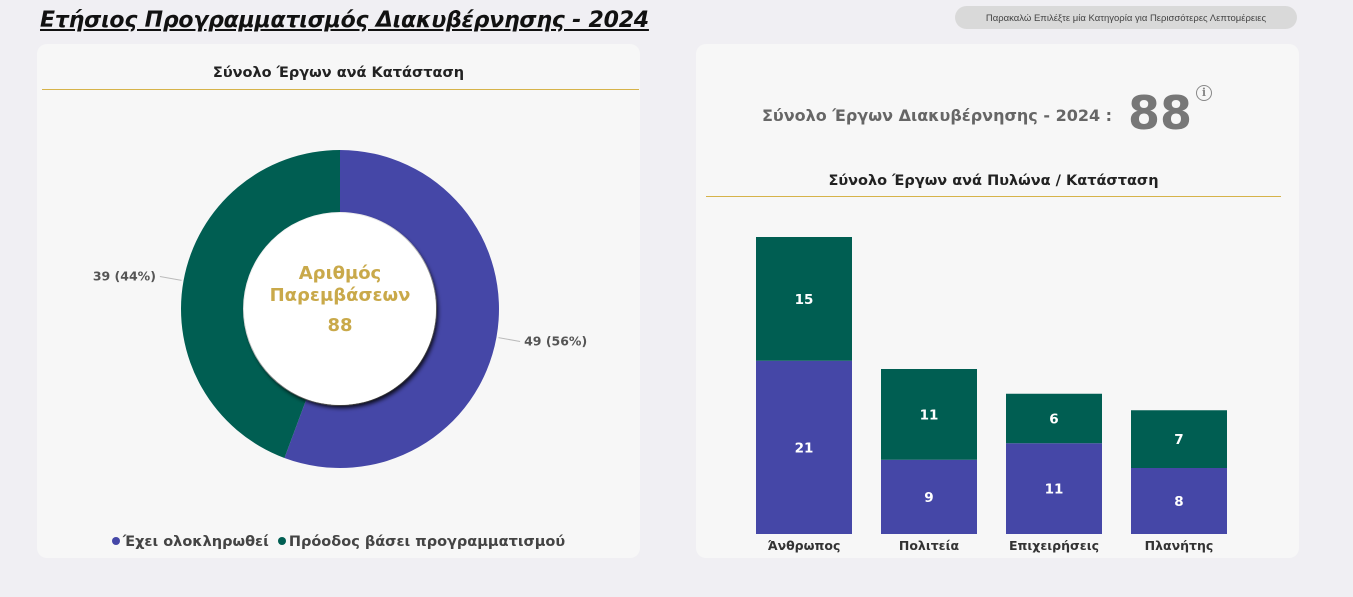 The width and height of the screenshot is (1353, 597). What do you see at coordinates (993, 196) in the screenshot?
I see `bar-title-rule` at bounding box center [993, 196].